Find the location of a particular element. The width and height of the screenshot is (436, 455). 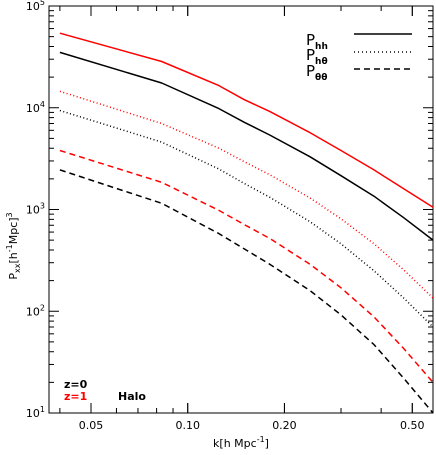

annotation-z1: z=1 is located at coordinates (75, 396).